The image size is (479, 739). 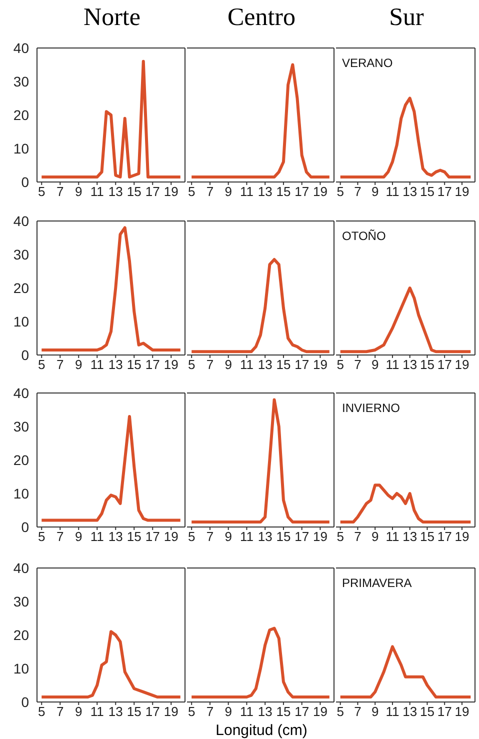 I want to click on chart-title: Sur, so click(x=406, y=18).